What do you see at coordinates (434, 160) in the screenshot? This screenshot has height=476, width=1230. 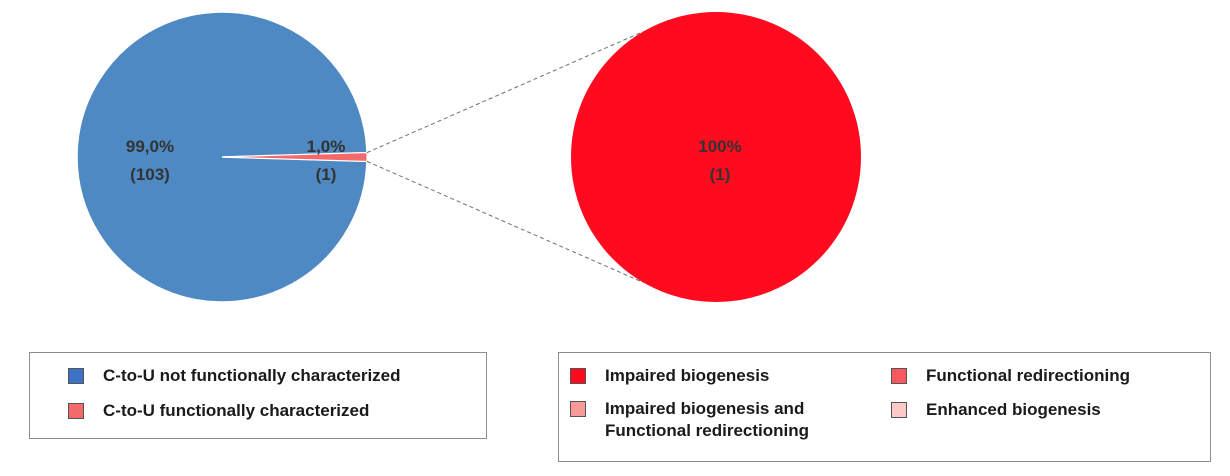 I see `pie-data-labels: 99,0% (103) 1,0% (1) 100% (1)` at bounding box center [434, 160].